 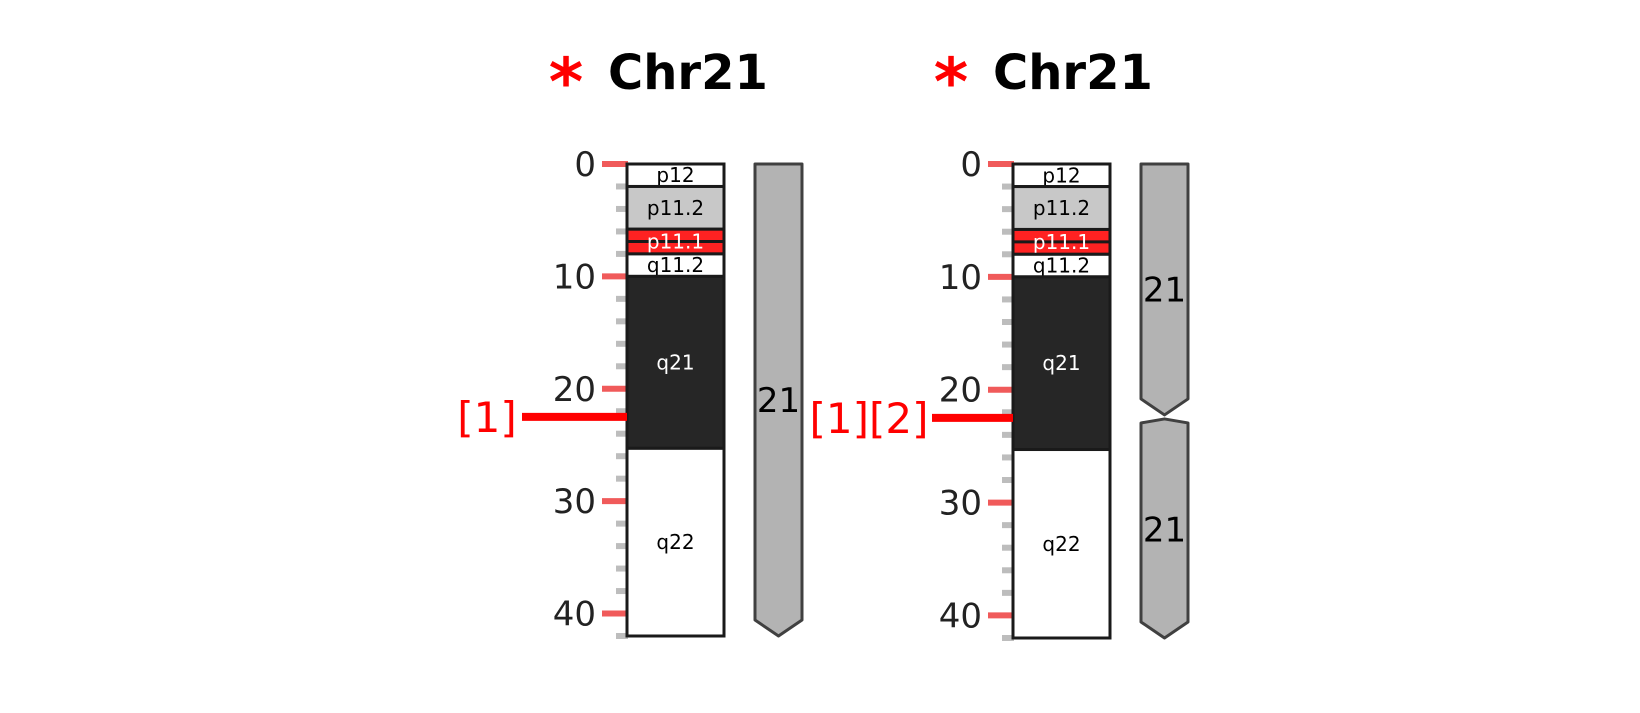 I want to click on band-q21, so click(x=675, y=362).